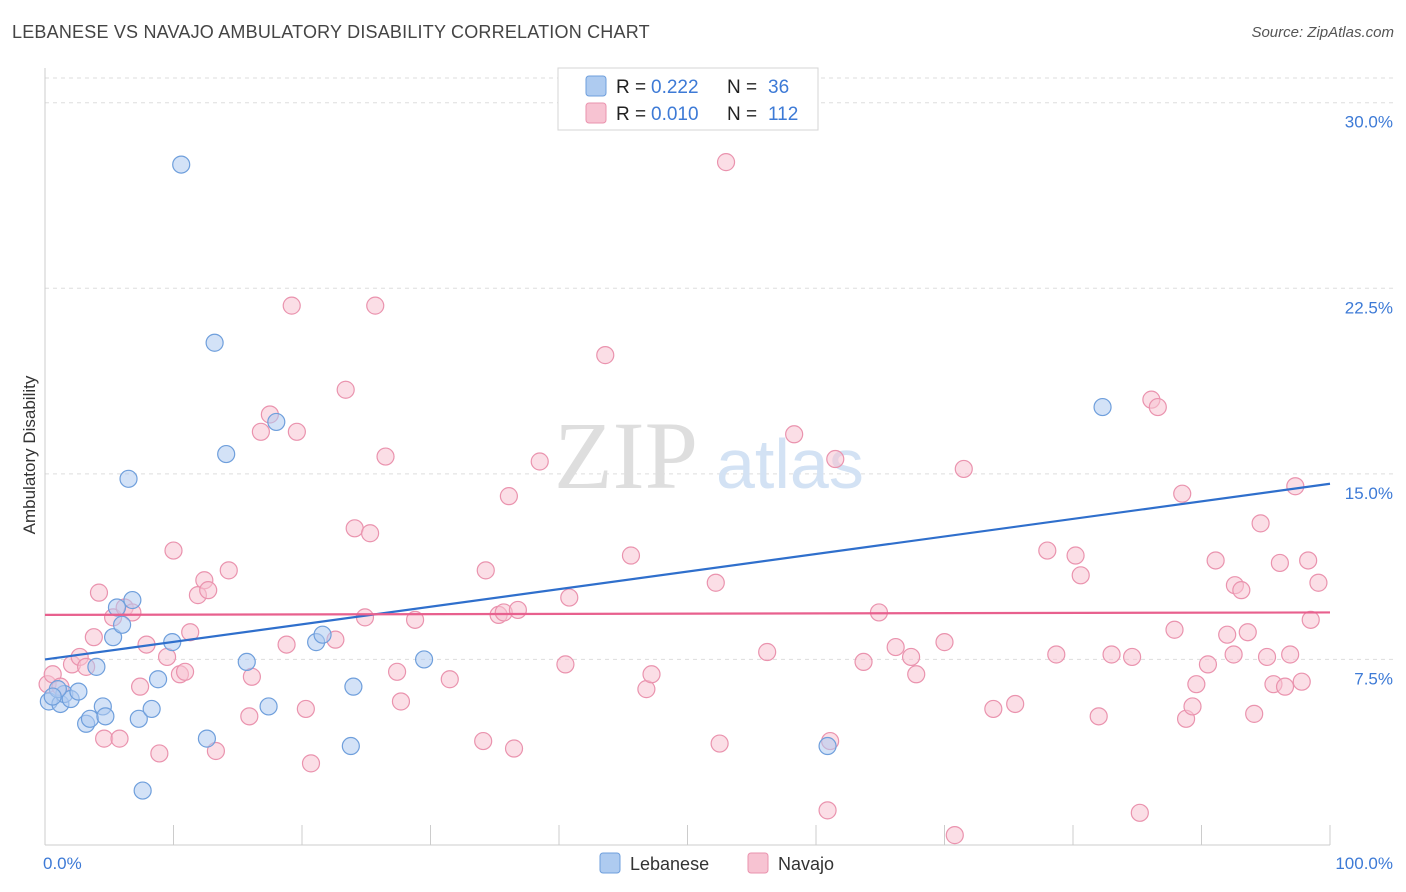 The width and height of the screenshot is (1406, 892). Describe the element at coordinates (1369, 307) in the screenshot. I see `y-tick-label: 22.5%` at that location.